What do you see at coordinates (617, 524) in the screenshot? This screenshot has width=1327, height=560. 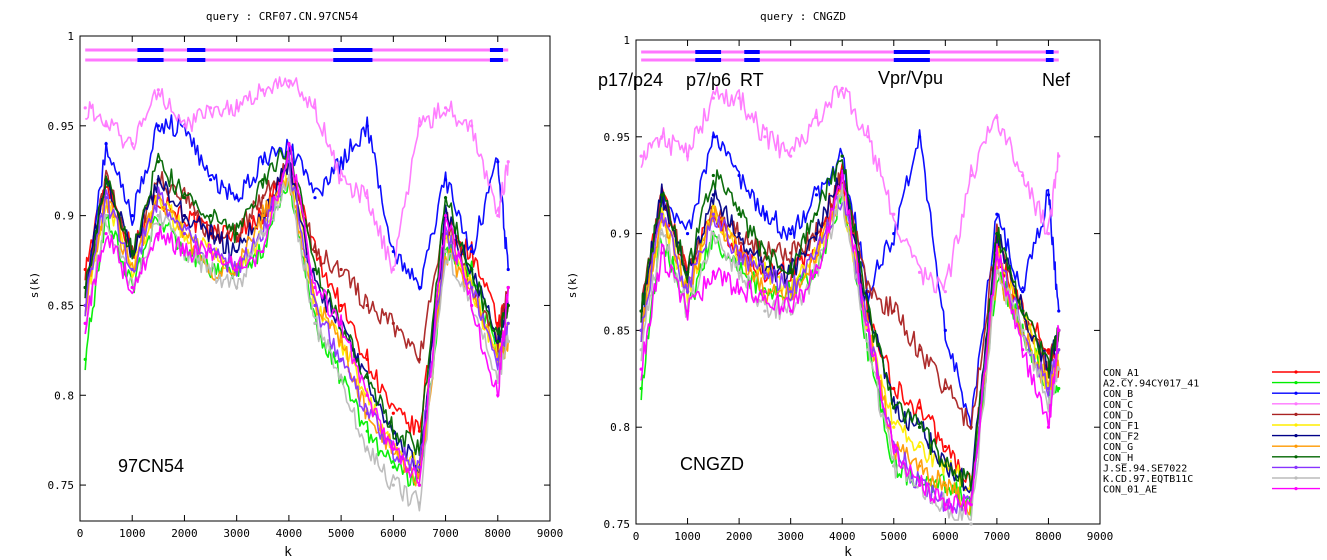 I see `y-tick-label: 0.75` at bounding box center [617, 524].